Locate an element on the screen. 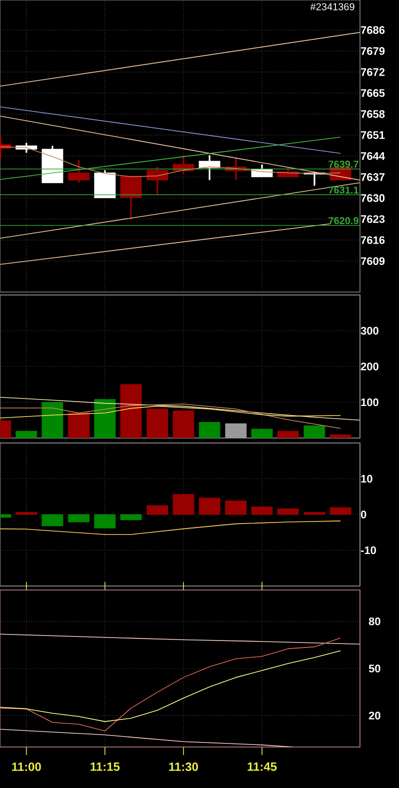 The image size is (399, 788). y-tick-label: 200 is located at coordinates (369, 366).